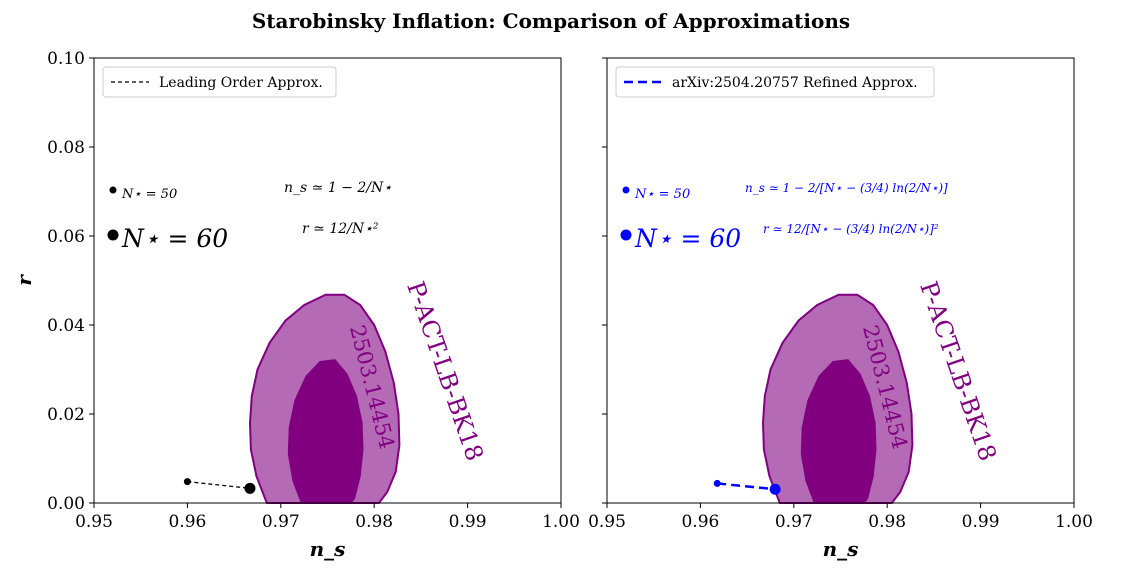 The height and width of the screenshot is (587, 1138). I want to click on legend-label: Leading Order Approx., so click(241, 83).